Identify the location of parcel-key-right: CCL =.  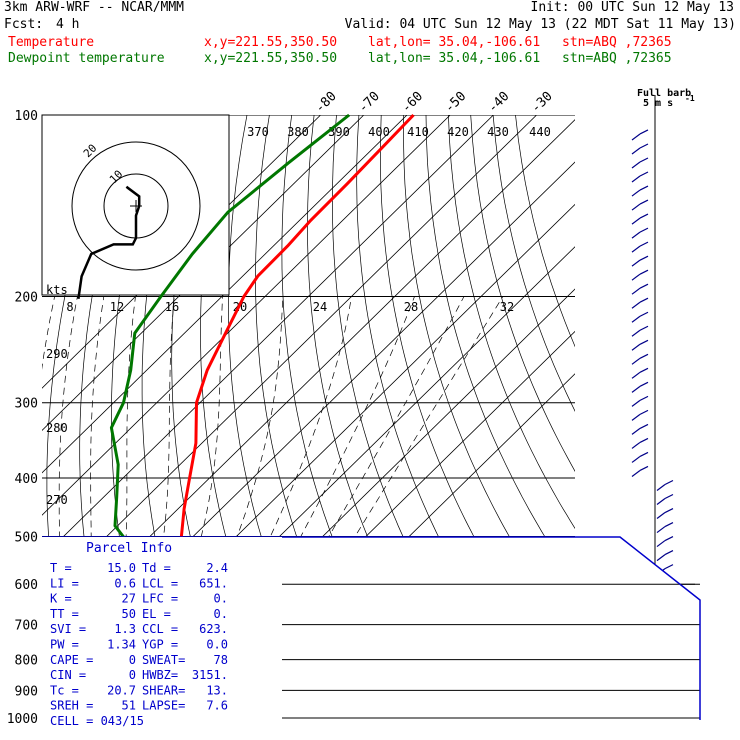
(160, 629).